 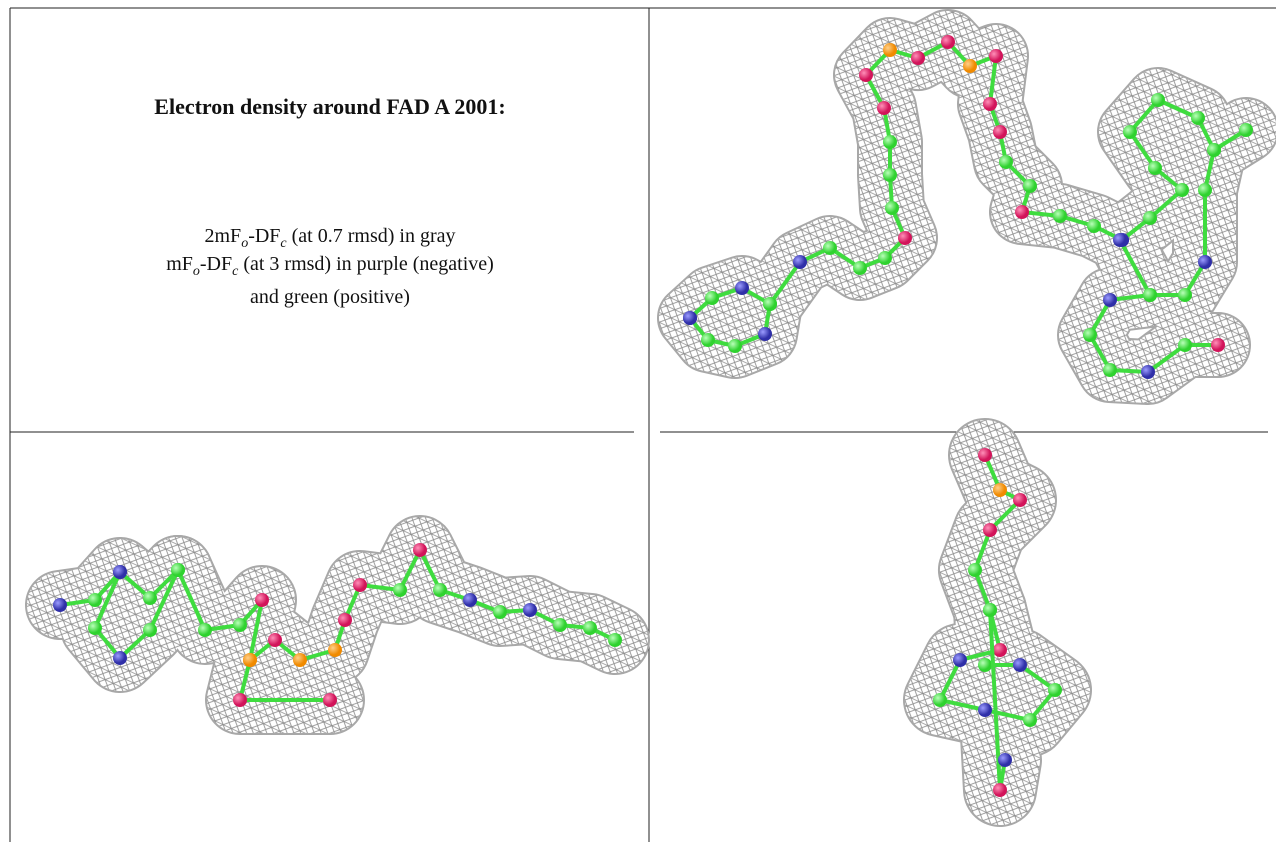 I want to click on caption-line: 2mFo-DFc (at 0.7 rmsd) in gray, so click(x=330, y=238).